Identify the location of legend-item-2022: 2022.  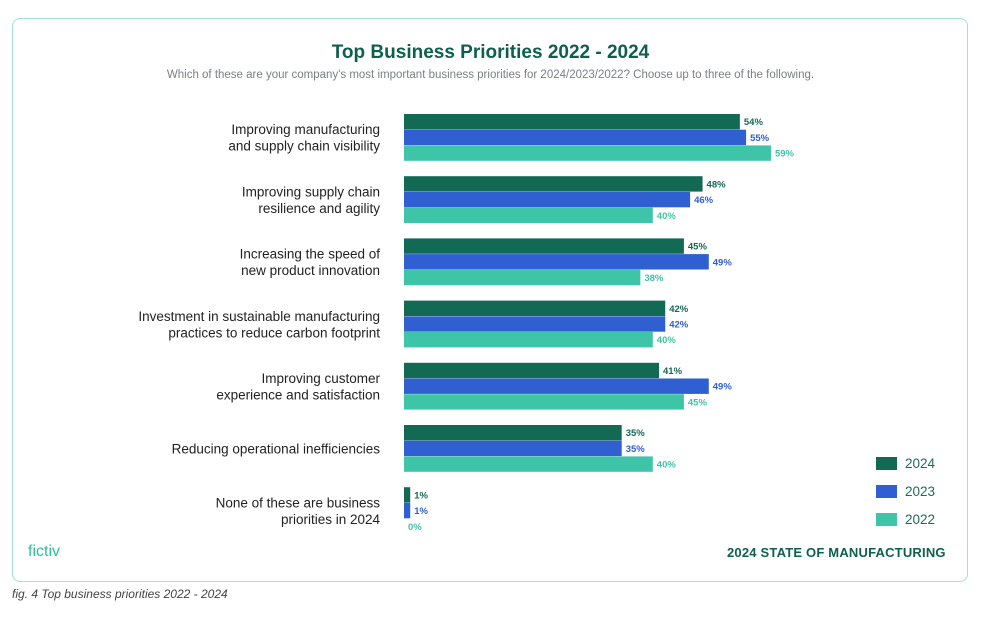
(921, 519).